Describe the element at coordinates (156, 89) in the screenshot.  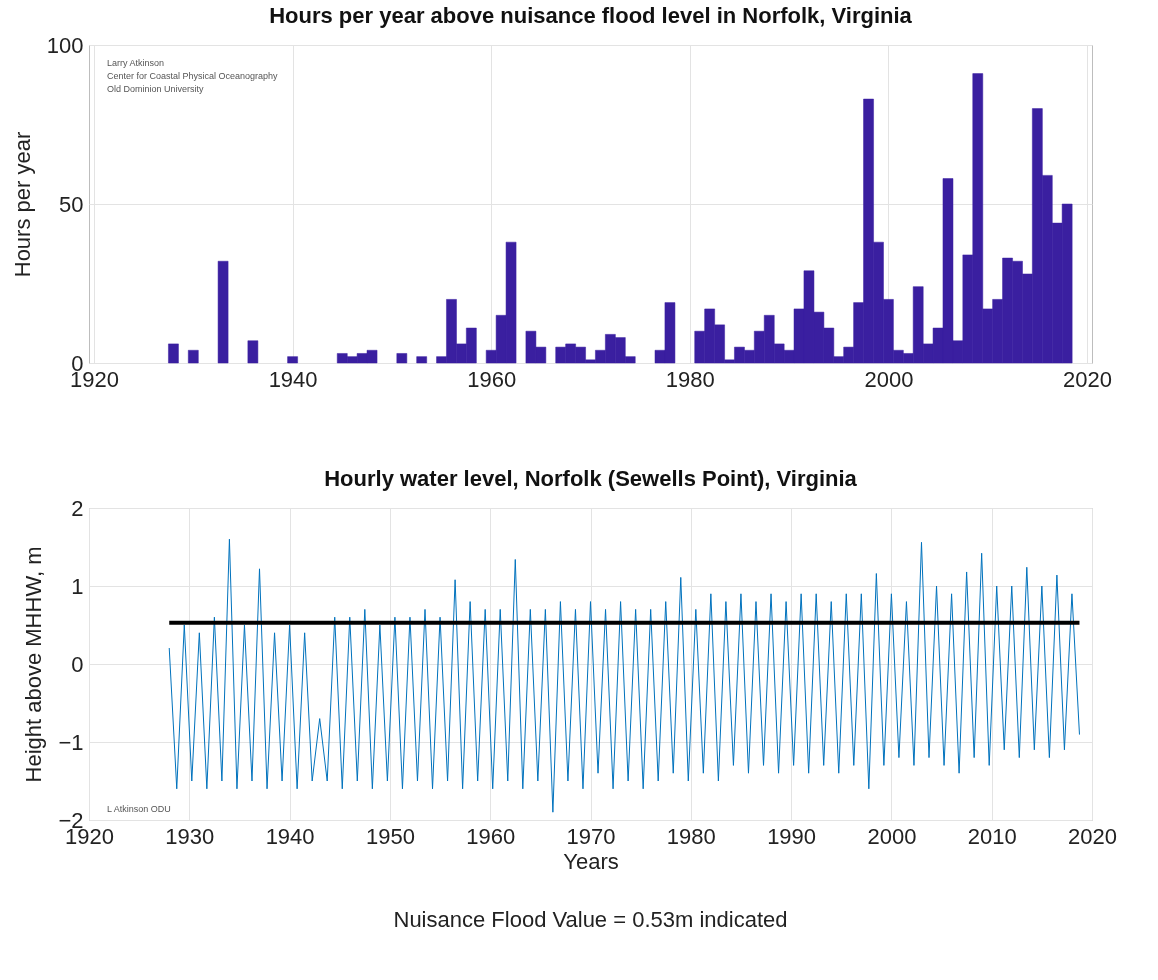
I see `annotation: Old Dominion University` at that location.